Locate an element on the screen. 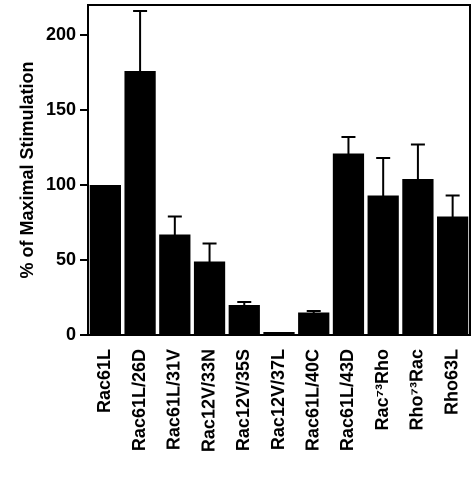  x-tick-label: Rac12V/35S is located at coordinates (243, 400).